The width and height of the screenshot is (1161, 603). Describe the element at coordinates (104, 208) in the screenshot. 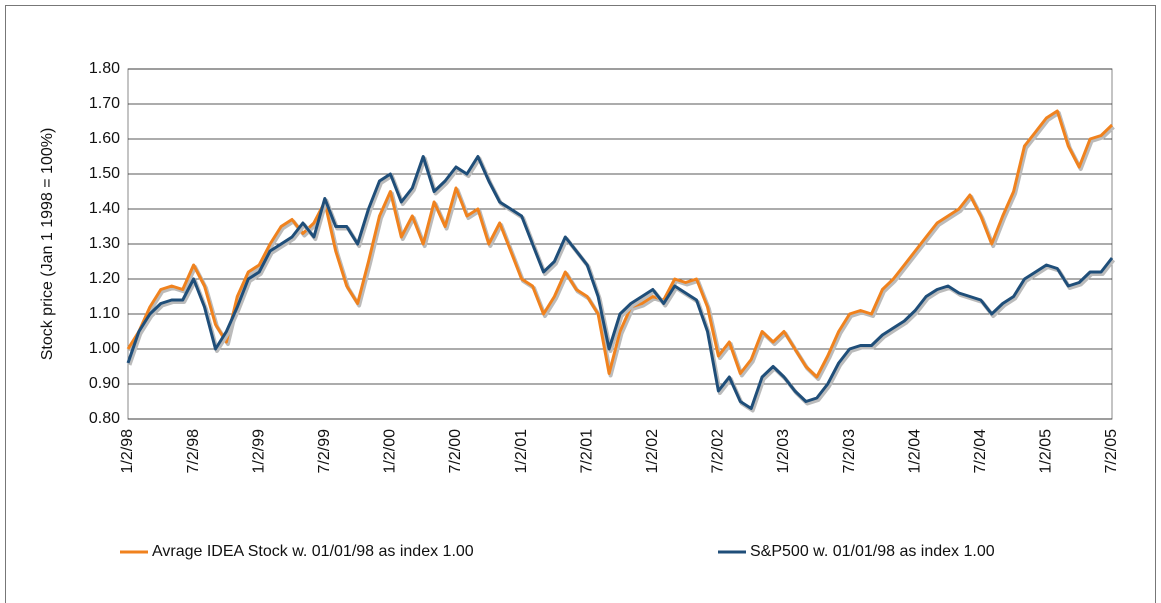

I see `y-tick-label: 1.40` at that location.